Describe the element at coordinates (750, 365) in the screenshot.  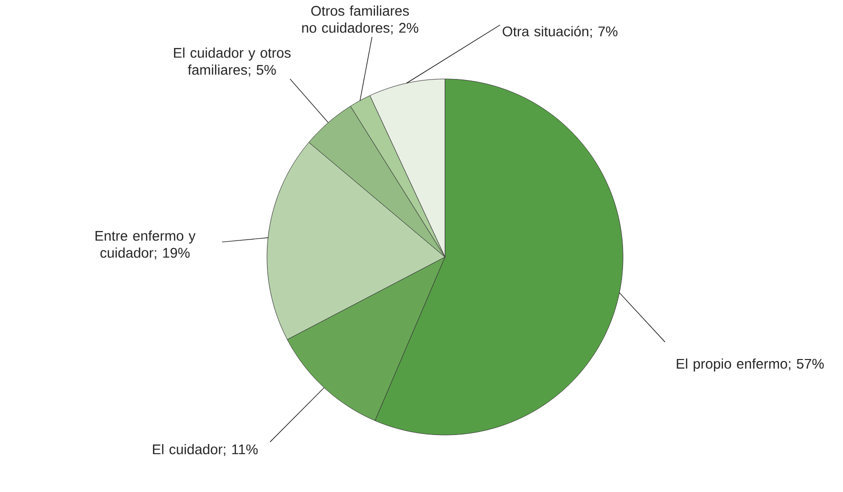
I see `slice-label: El propio enfermo; 57%` at that location.